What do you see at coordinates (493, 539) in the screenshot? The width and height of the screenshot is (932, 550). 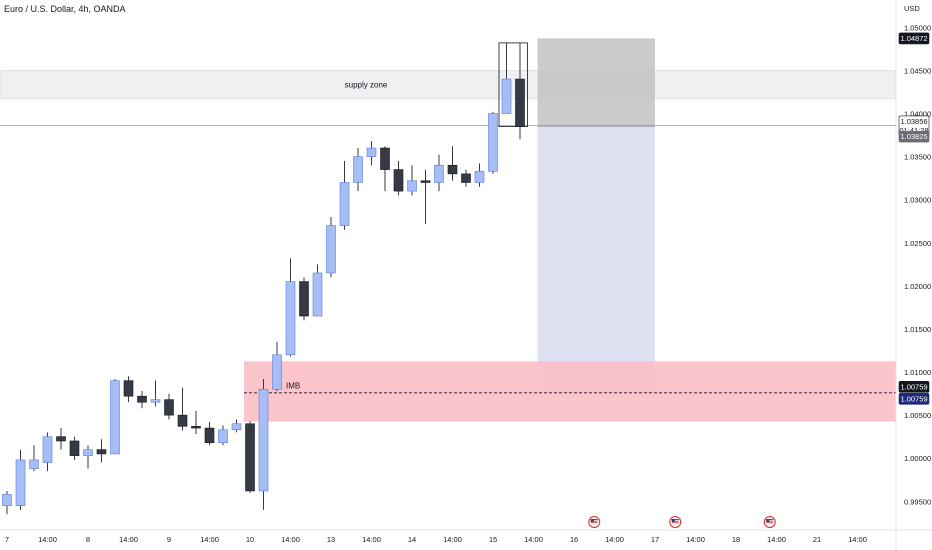 I see `time-tick-label: 15` at bounding box center [493, 539].